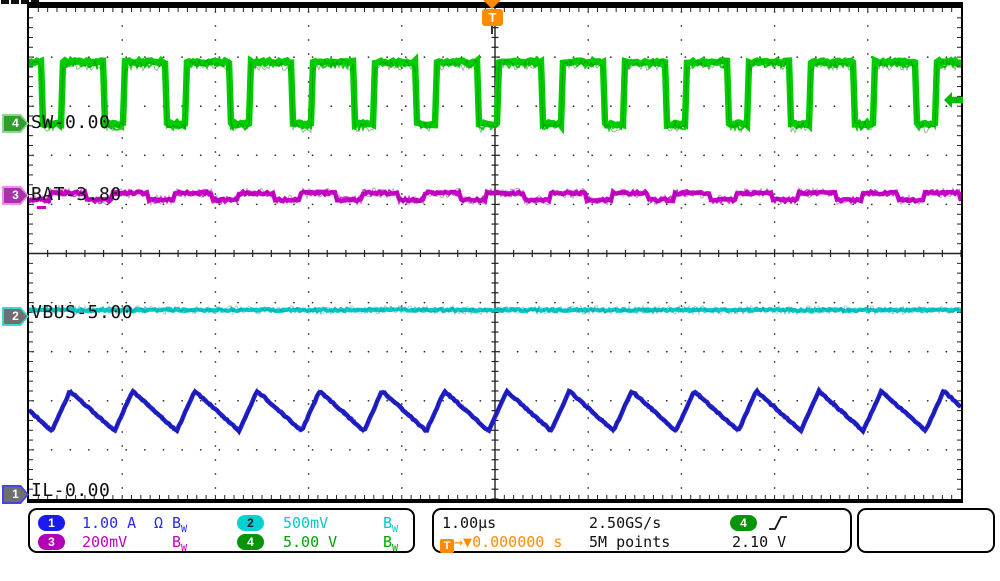 The height and width of the screenshot is (581, 1000). Describe the element at coordinates (109, 523) in the screenshot. I see `channel-1-scale: 1.00 A` at that location.